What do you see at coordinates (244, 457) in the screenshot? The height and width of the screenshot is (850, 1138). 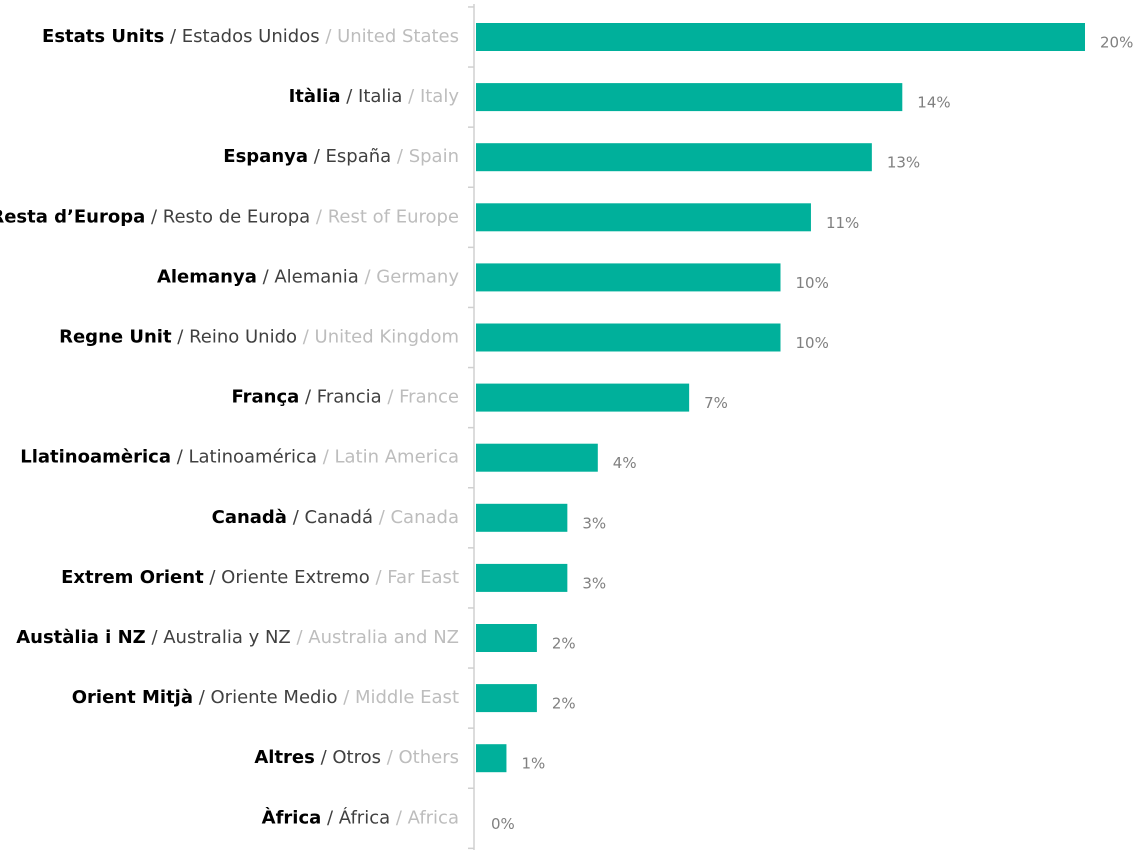 I see `label-part: / Latinoamérica` at bounding box center [244, 457].